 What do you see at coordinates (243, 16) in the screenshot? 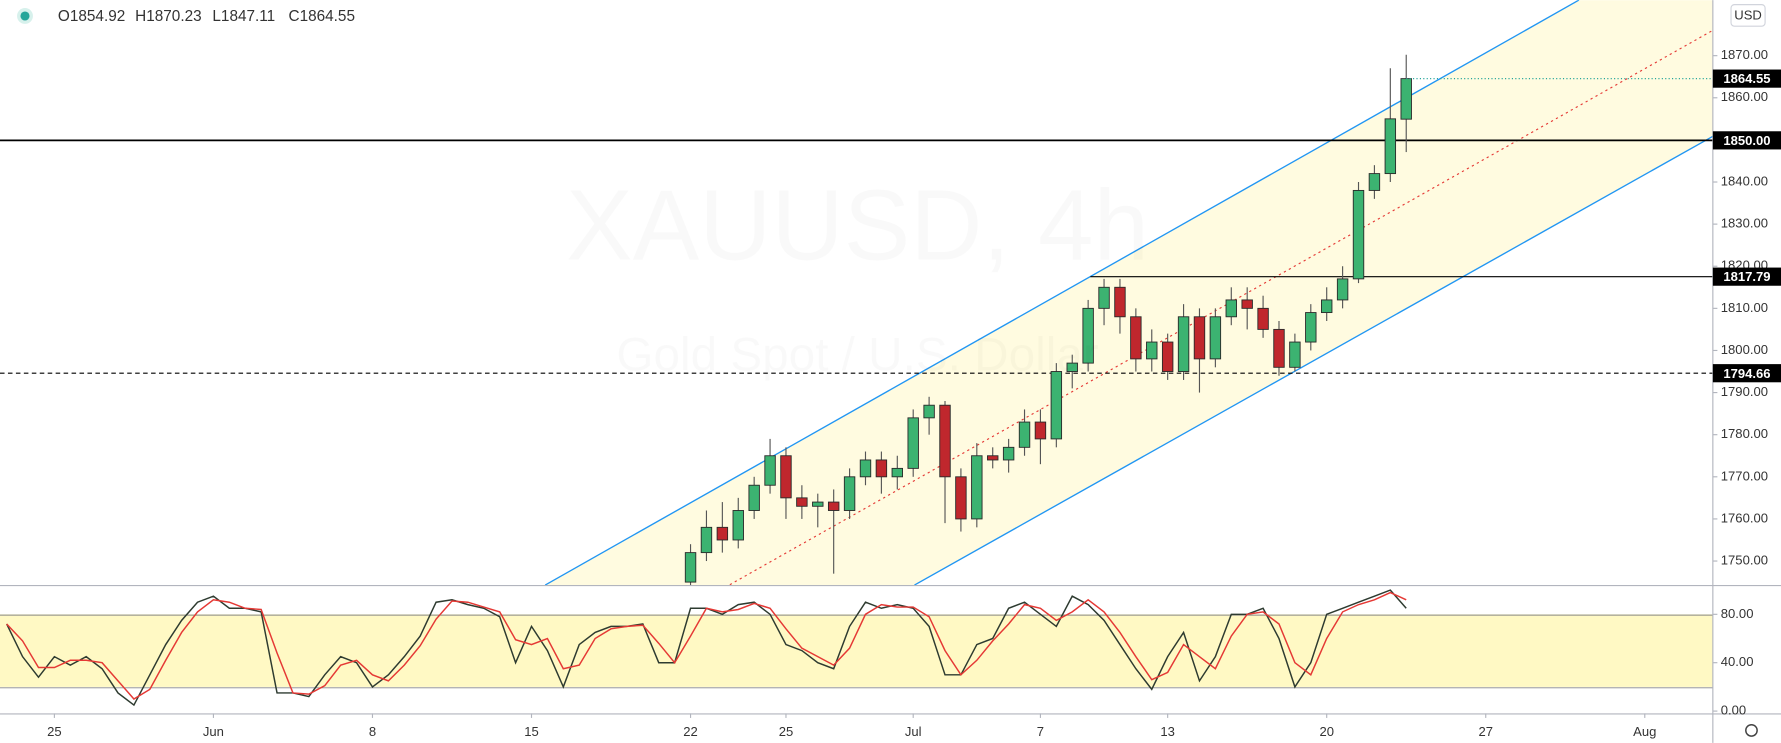
I see `ohlc-low: L1847.11` at bounding box center [243, 16].